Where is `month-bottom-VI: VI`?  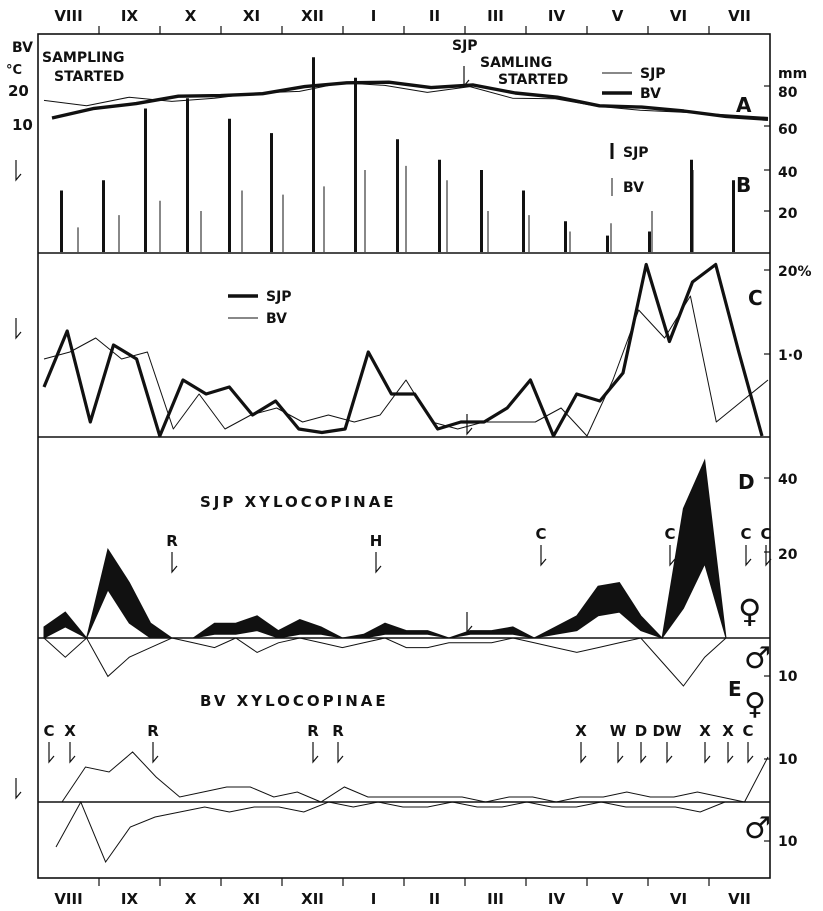 month-bottom-VI: VI is located at coordinates (678, 899).